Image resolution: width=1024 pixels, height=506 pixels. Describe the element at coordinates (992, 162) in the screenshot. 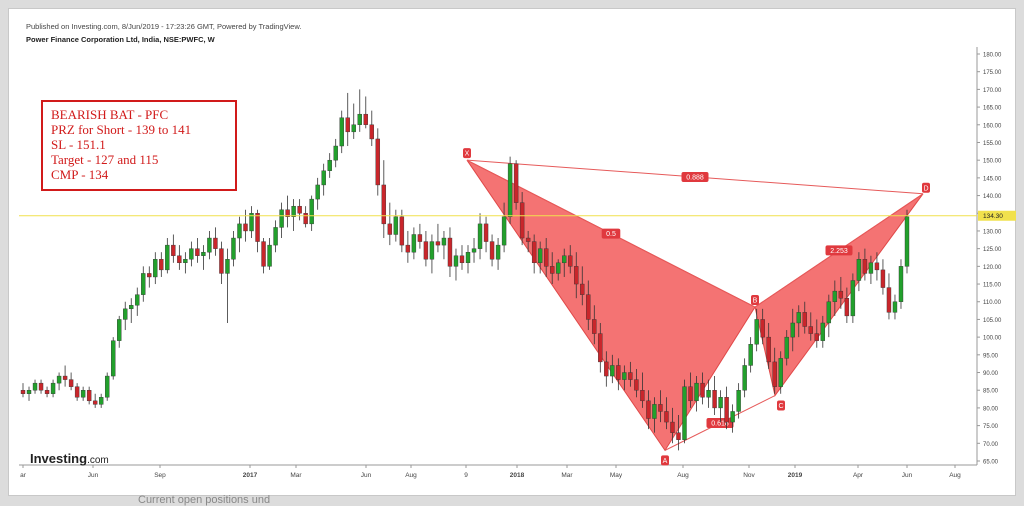

I see `y-tick-label: 150.00` at that location.